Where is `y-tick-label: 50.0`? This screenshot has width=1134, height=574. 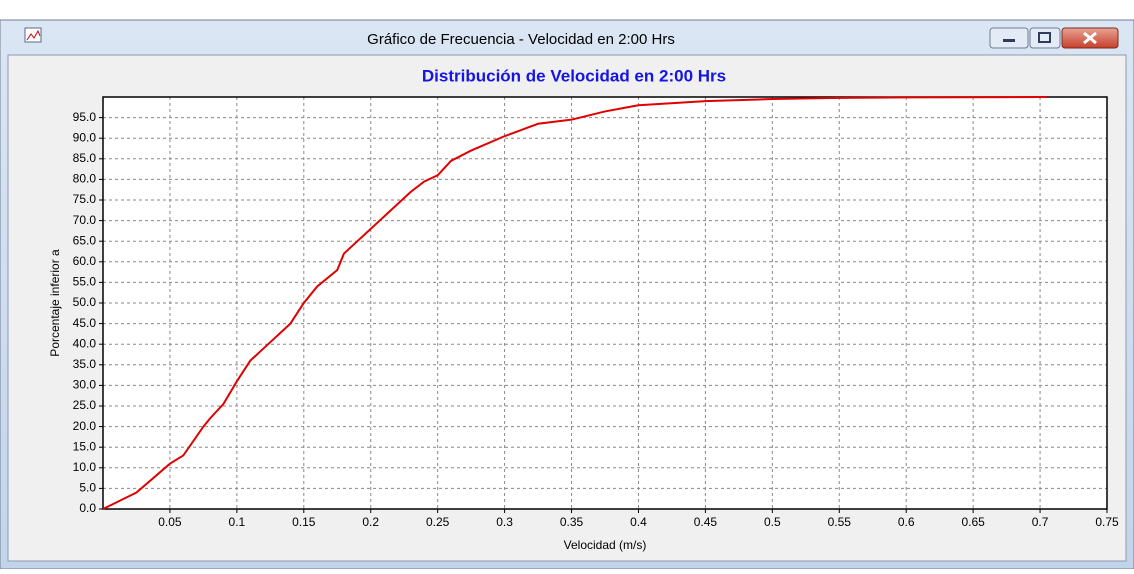 y-tick-label: 50.0 is located at coordinates (85, 302).